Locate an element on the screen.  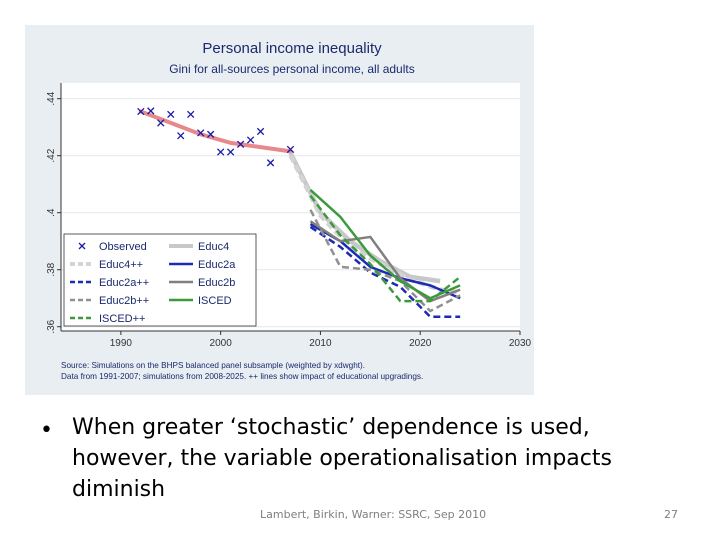
x-tick-label: 2000 is located at coordinates (221, 343).